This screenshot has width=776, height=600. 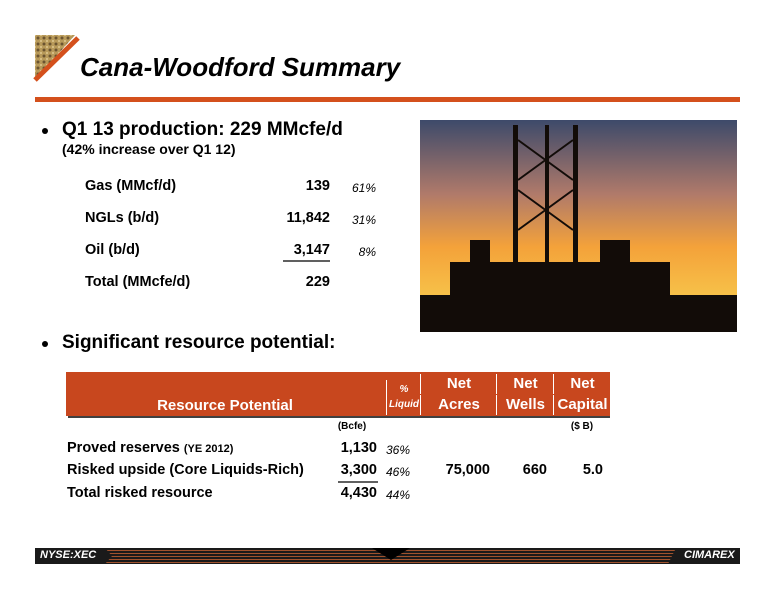 I want to click on row-value: 1,130, so click(x=358, y=448).